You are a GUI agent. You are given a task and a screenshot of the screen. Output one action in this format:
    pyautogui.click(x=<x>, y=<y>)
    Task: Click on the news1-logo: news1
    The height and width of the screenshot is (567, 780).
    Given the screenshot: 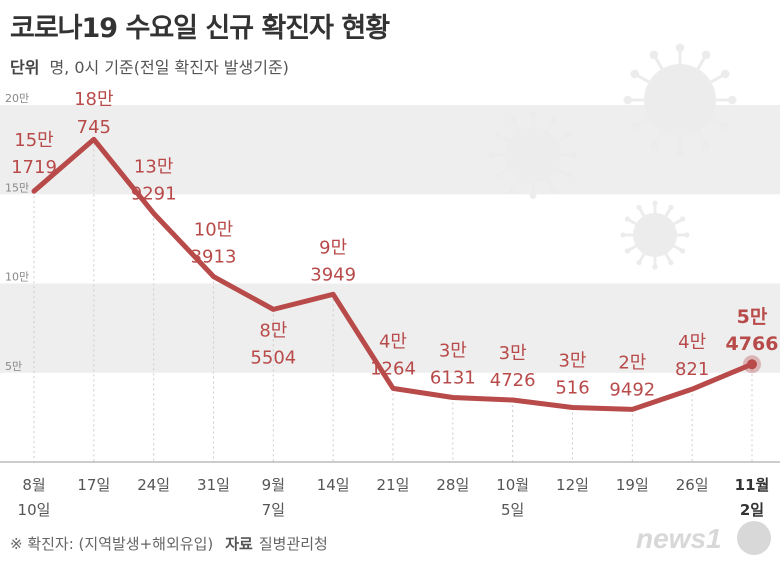 What is the action you would take?
    pyautogui.click(x=703, y=538)
    